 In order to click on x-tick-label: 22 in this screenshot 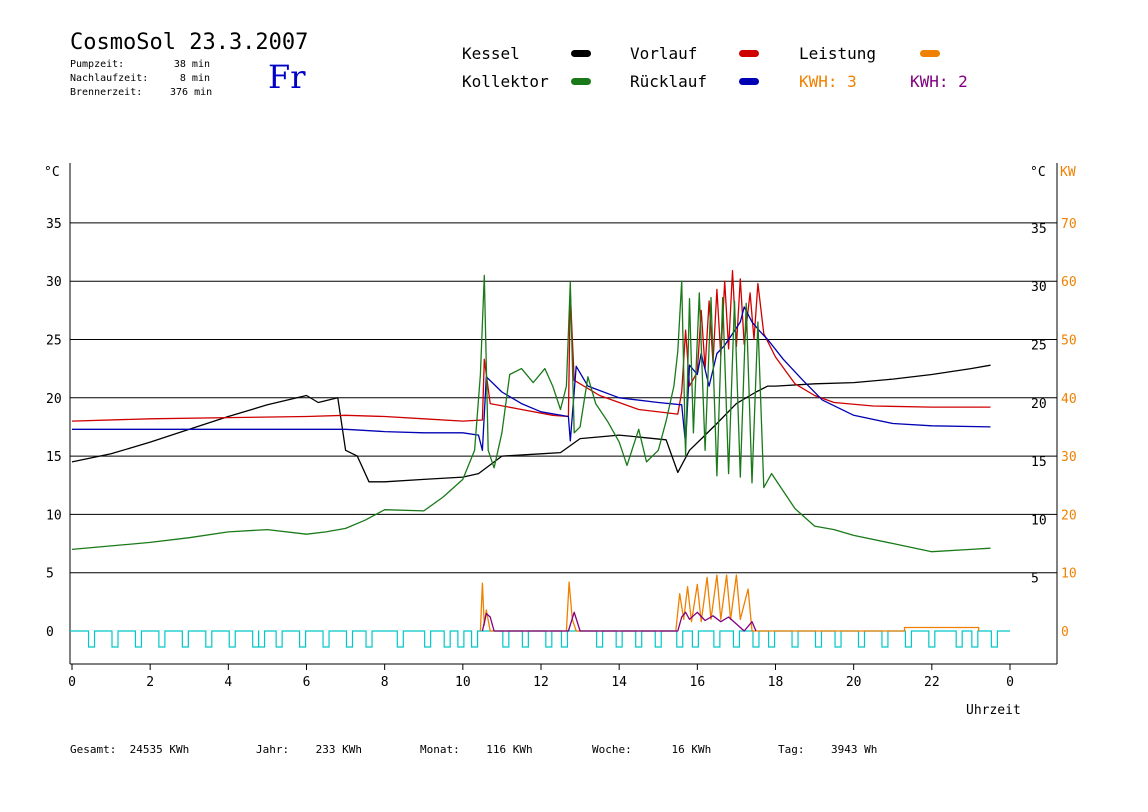, I will do `click(932, 682)`.